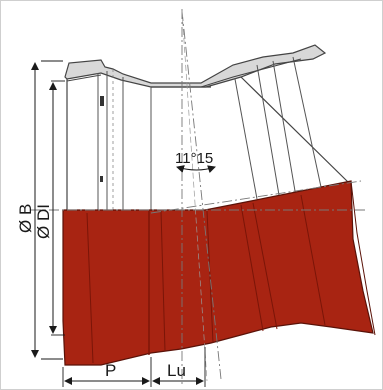 This screenshot has height=390, width=383. I want to click on dimension-inner-diameter: Ø DI, so click(49, 208).